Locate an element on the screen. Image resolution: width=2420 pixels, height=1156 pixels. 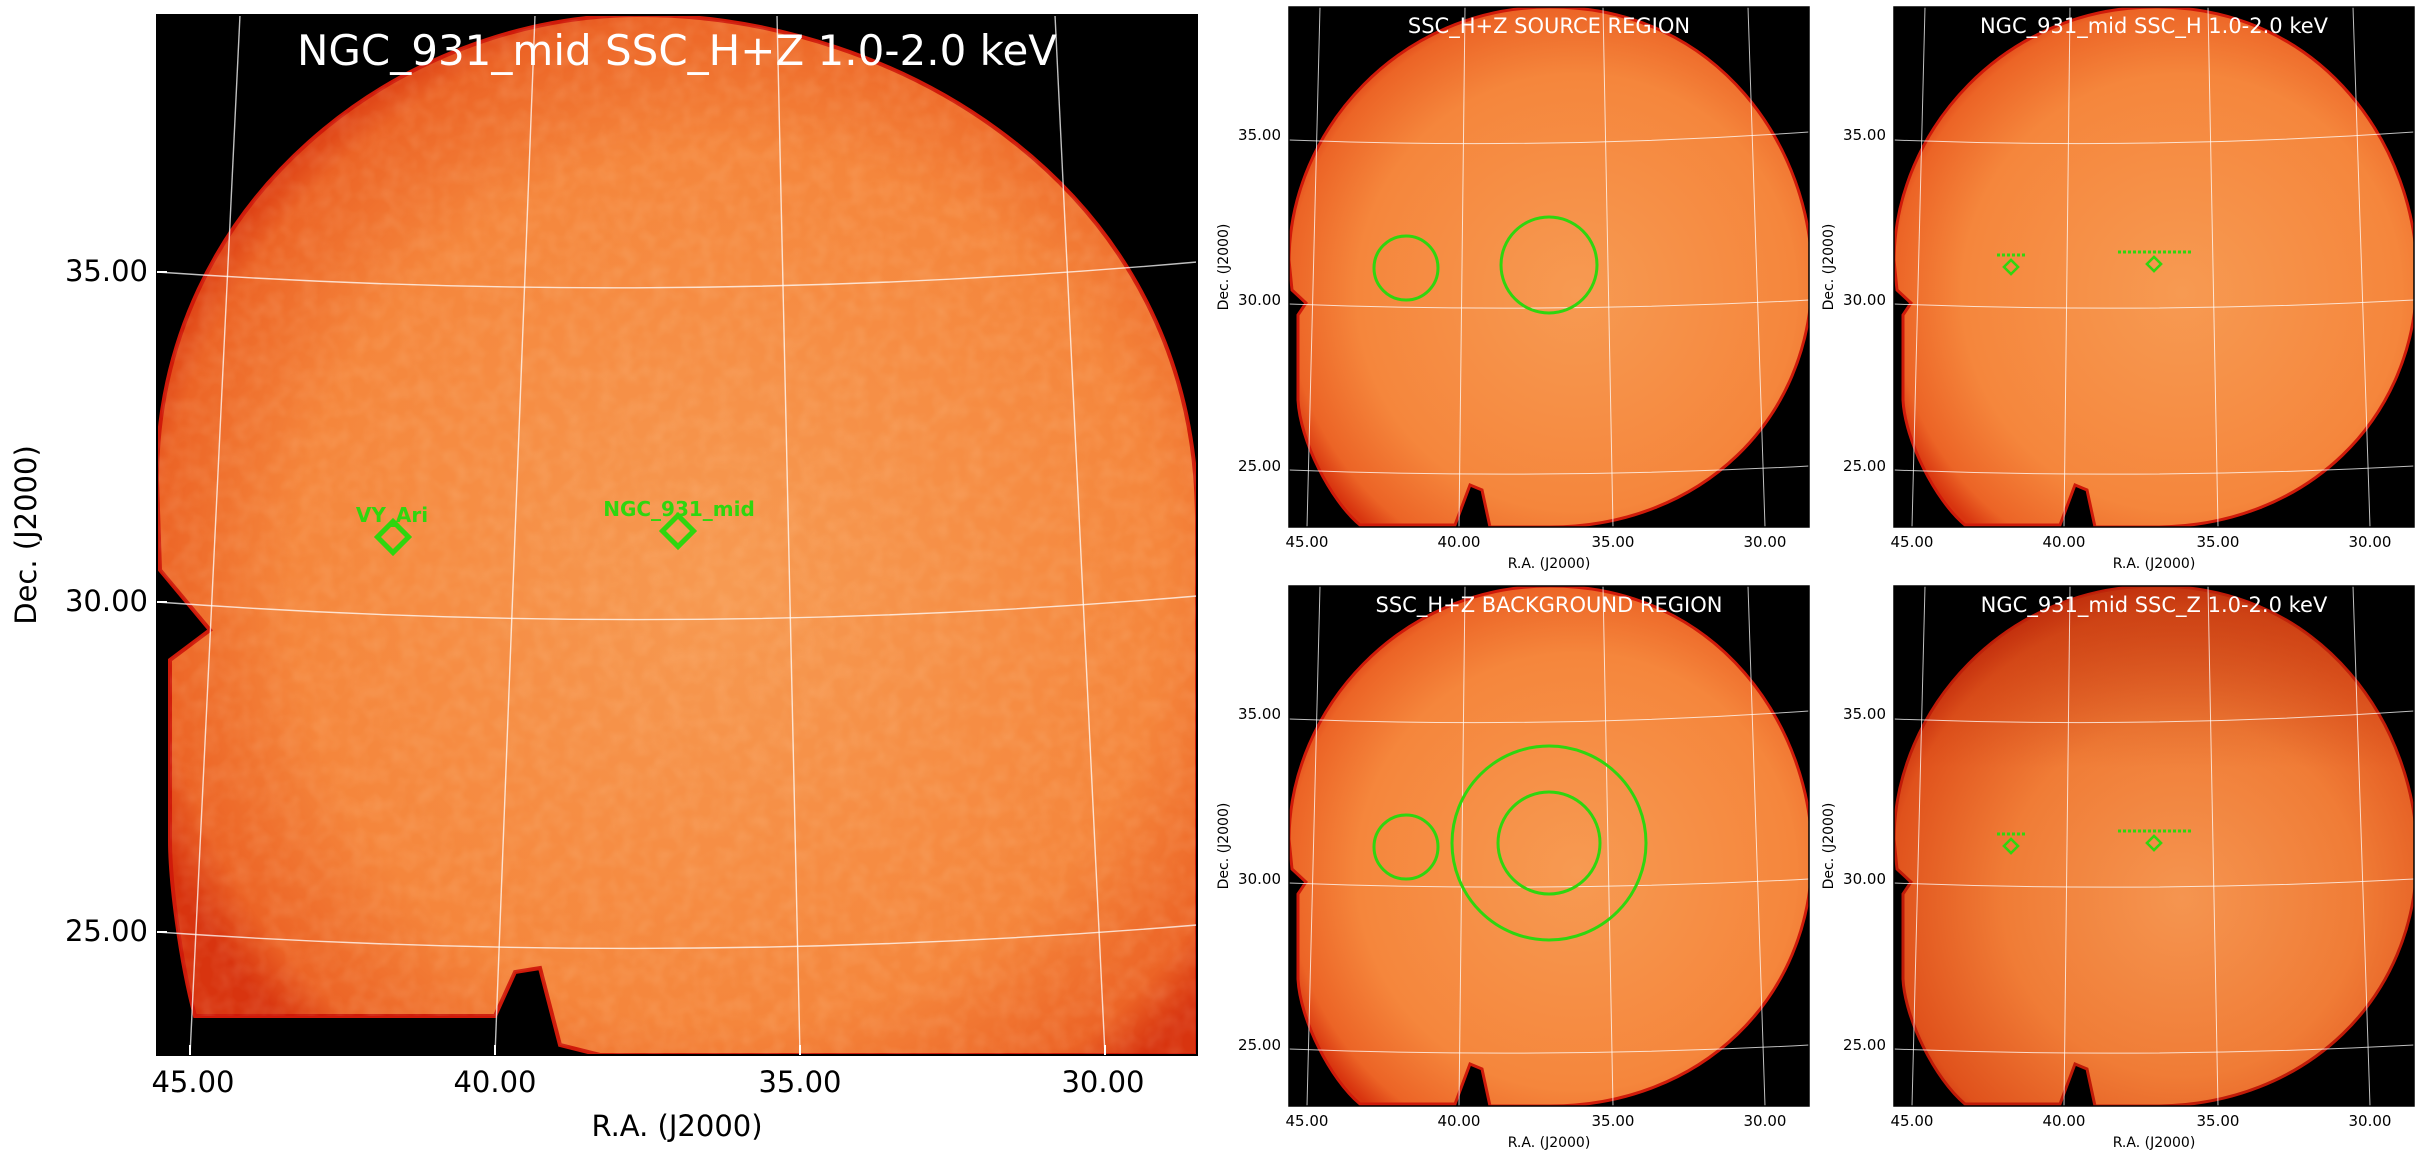
source-label-ngc-931-mid: NGC_931_mid is located at coordinates (679, 509).